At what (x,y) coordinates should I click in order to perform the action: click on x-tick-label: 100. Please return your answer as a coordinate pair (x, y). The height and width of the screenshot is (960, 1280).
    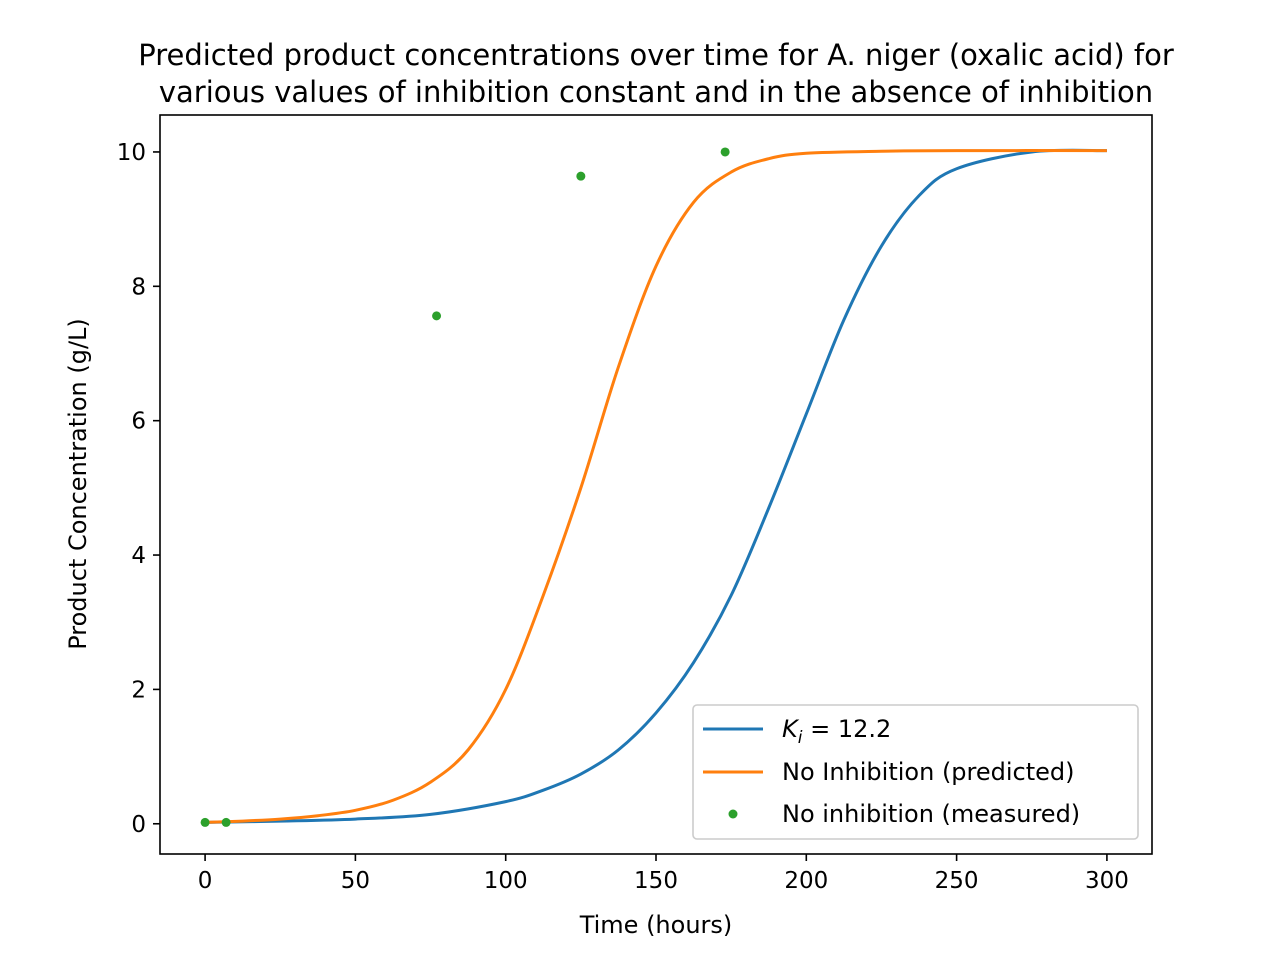
    Looking at the image, I should click on (506, 881).